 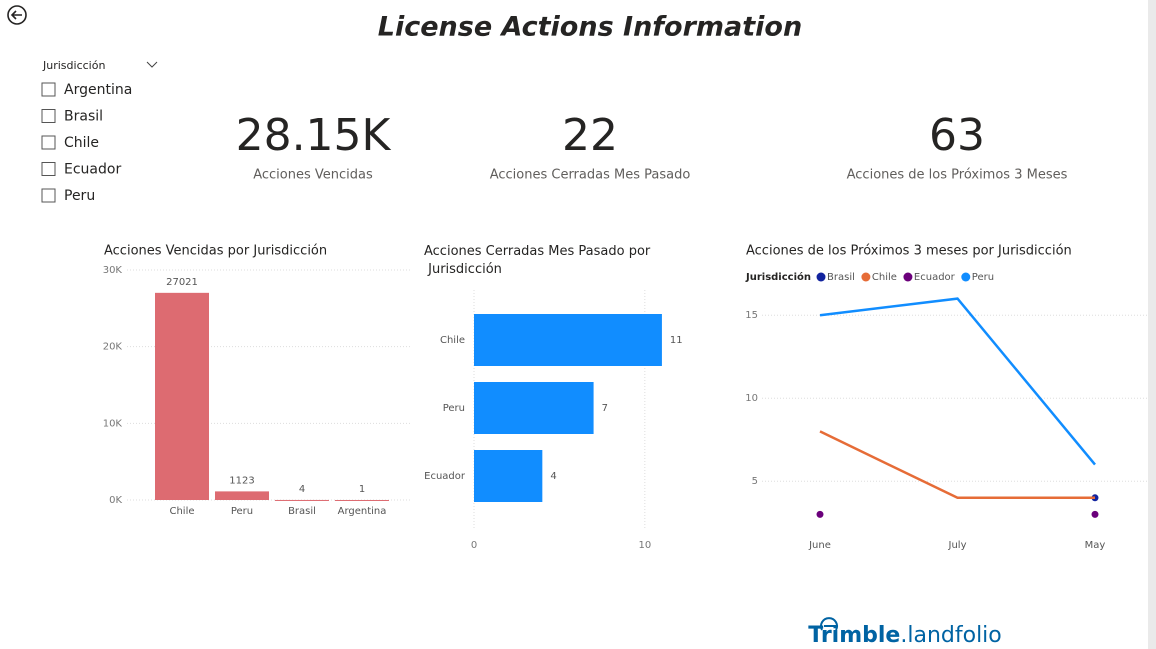 What do you see at coordinates (854, 635) in the screenshot?
I see `logo-brand: Trimble` at bounding box center [854, 635].